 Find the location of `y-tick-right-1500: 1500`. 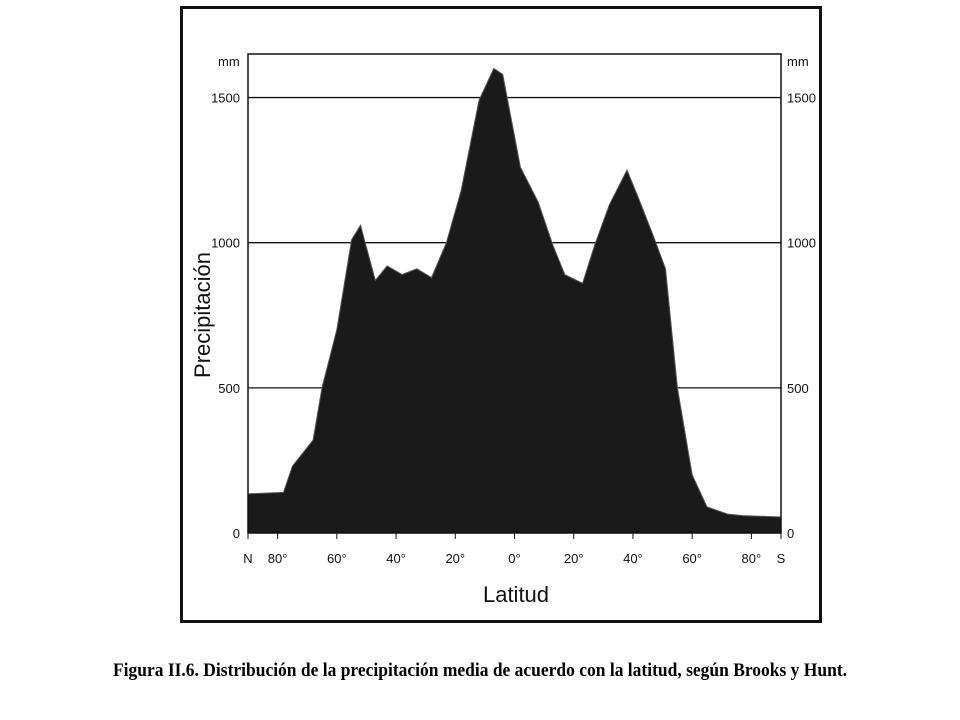

y-tick-right-1500: 1500 is located at coordinates (801, 98).